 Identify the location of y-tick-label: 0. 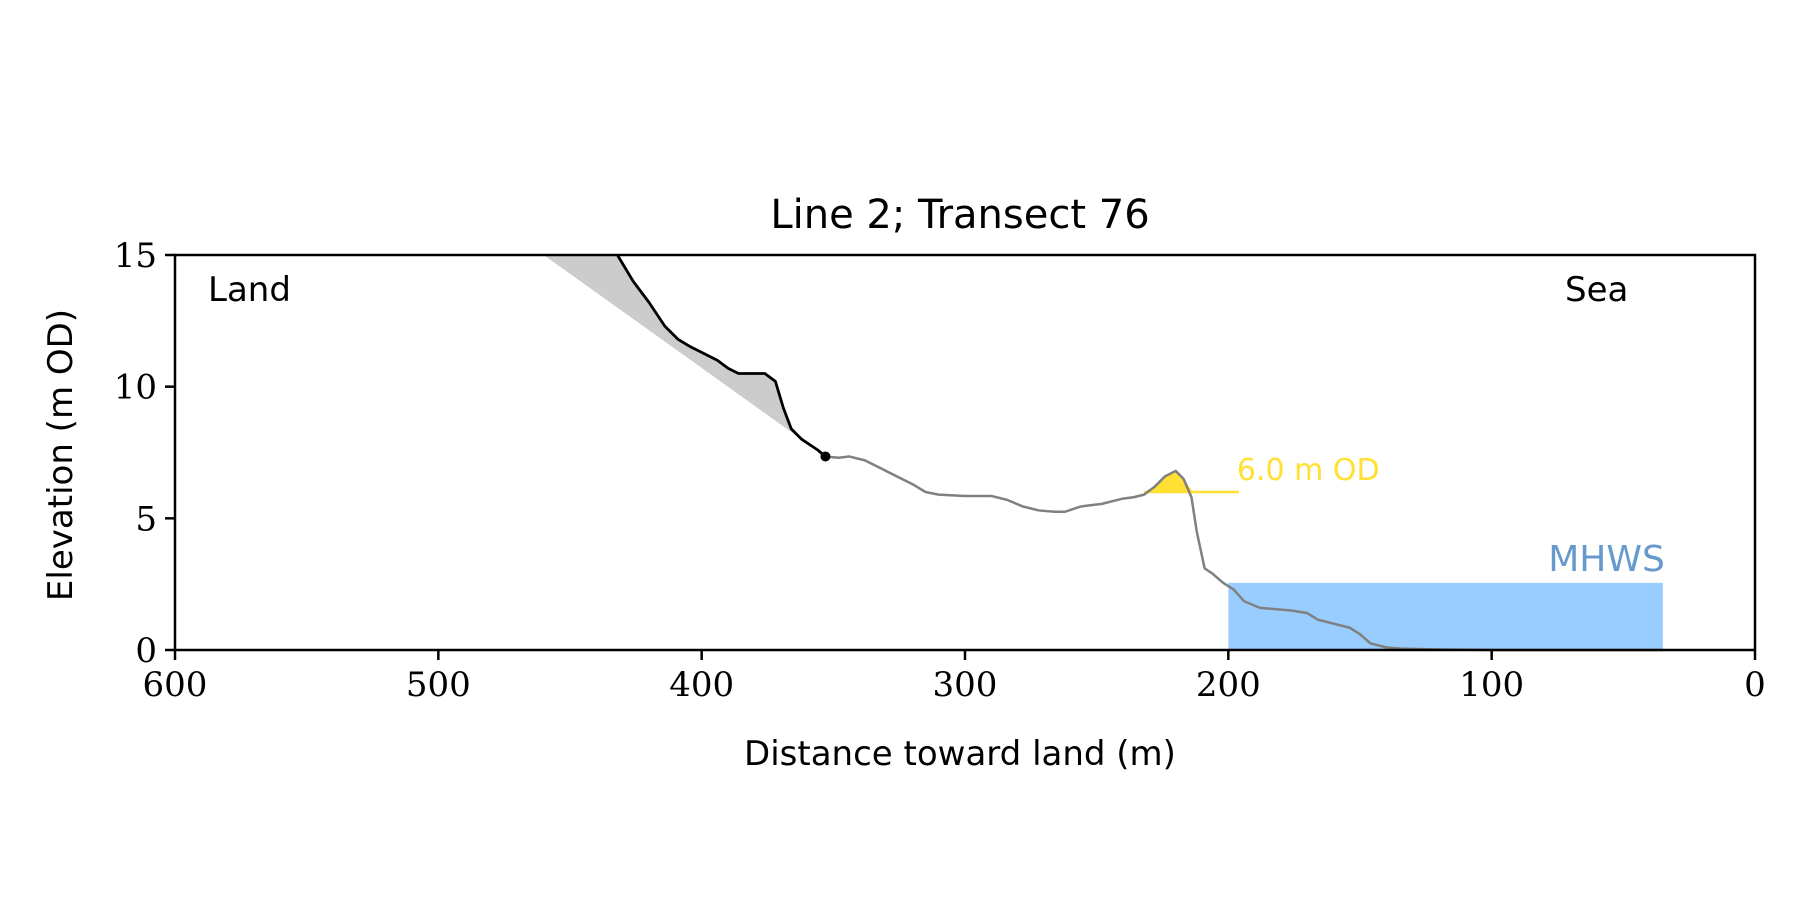
(146, 651).